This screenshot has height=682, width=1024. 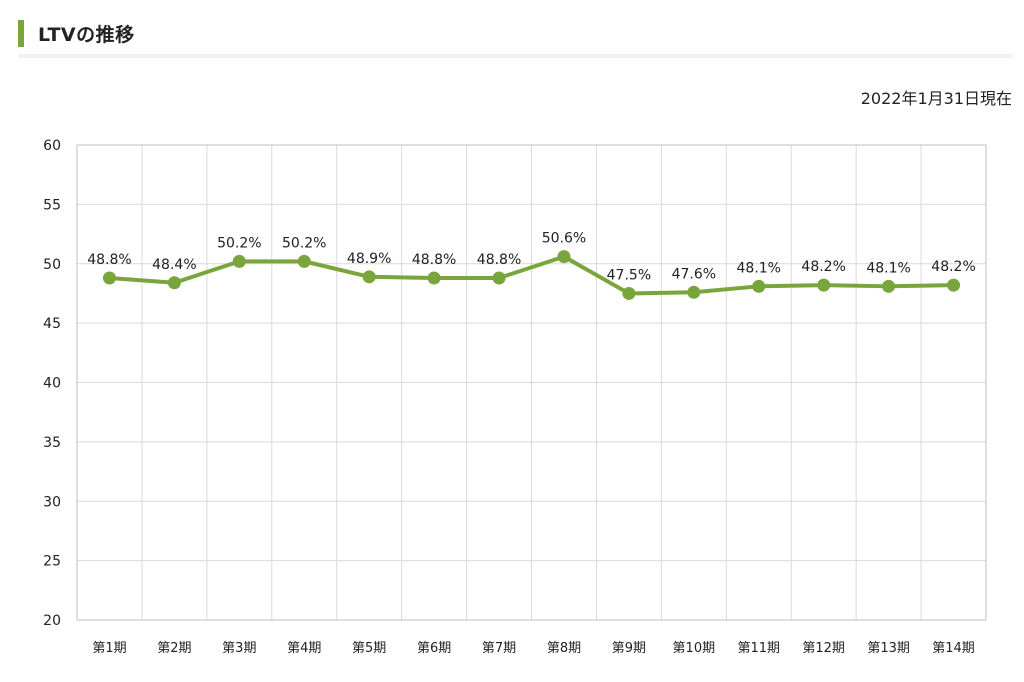 What do you see at coordinates (823, 648) in the screenshot?
I see `x-tick-label: 第12期` at bounding box center [823, 648].